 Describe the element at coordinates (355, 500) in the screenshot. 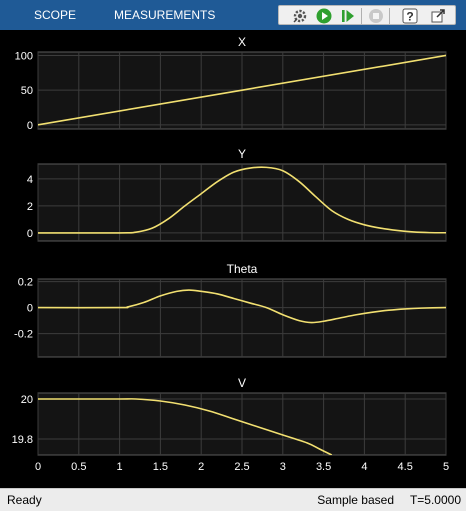

I see `status-mode: Sample based` at that location.